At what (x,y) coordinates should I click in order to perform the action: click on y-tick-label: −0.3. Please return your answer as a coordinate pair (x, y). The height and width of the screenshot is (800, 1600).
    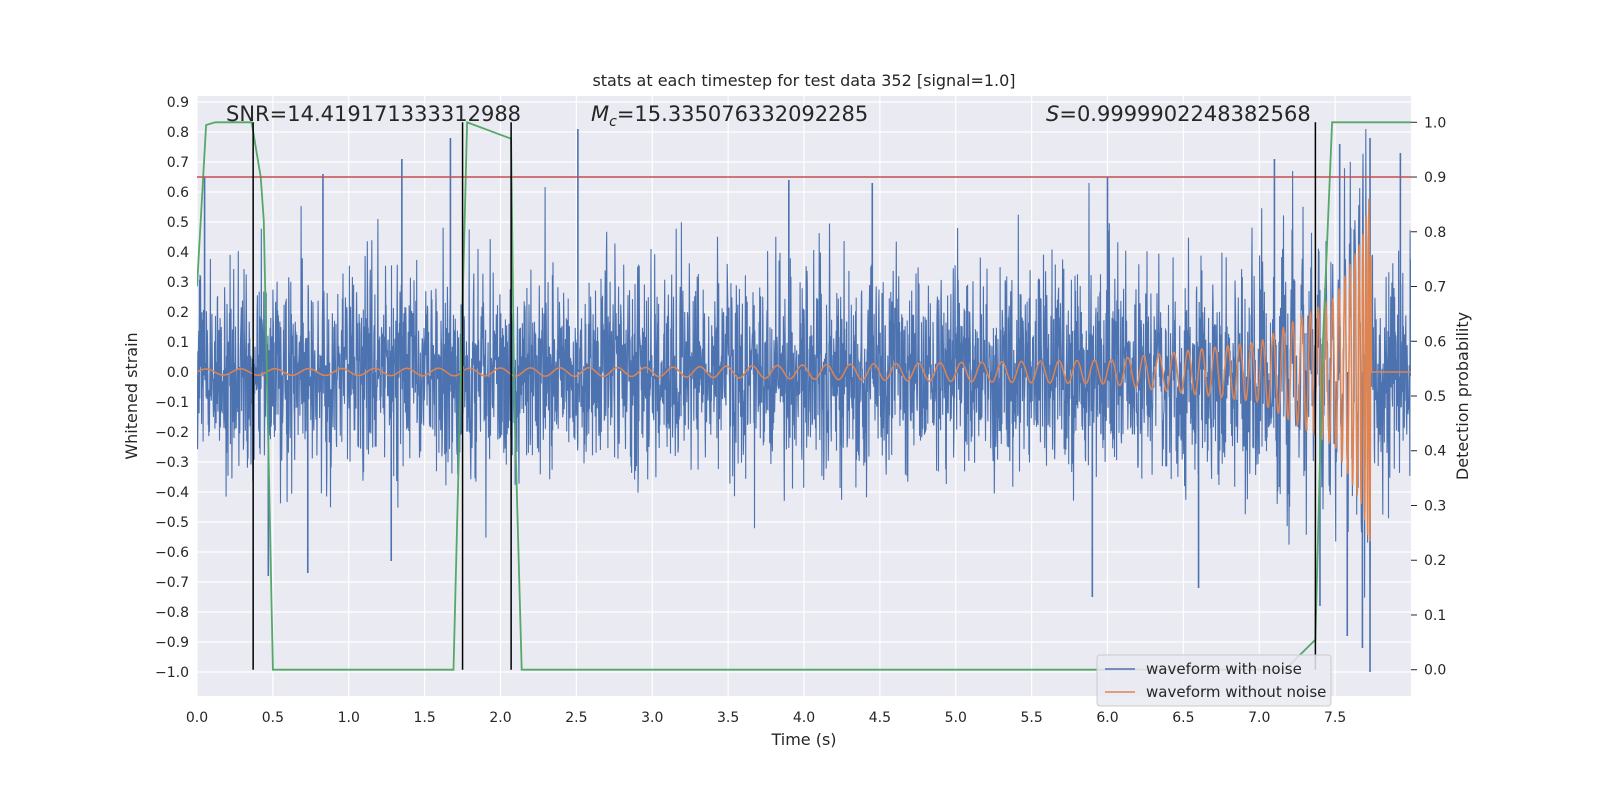
    Looking at the image, I should click on (172, 463).